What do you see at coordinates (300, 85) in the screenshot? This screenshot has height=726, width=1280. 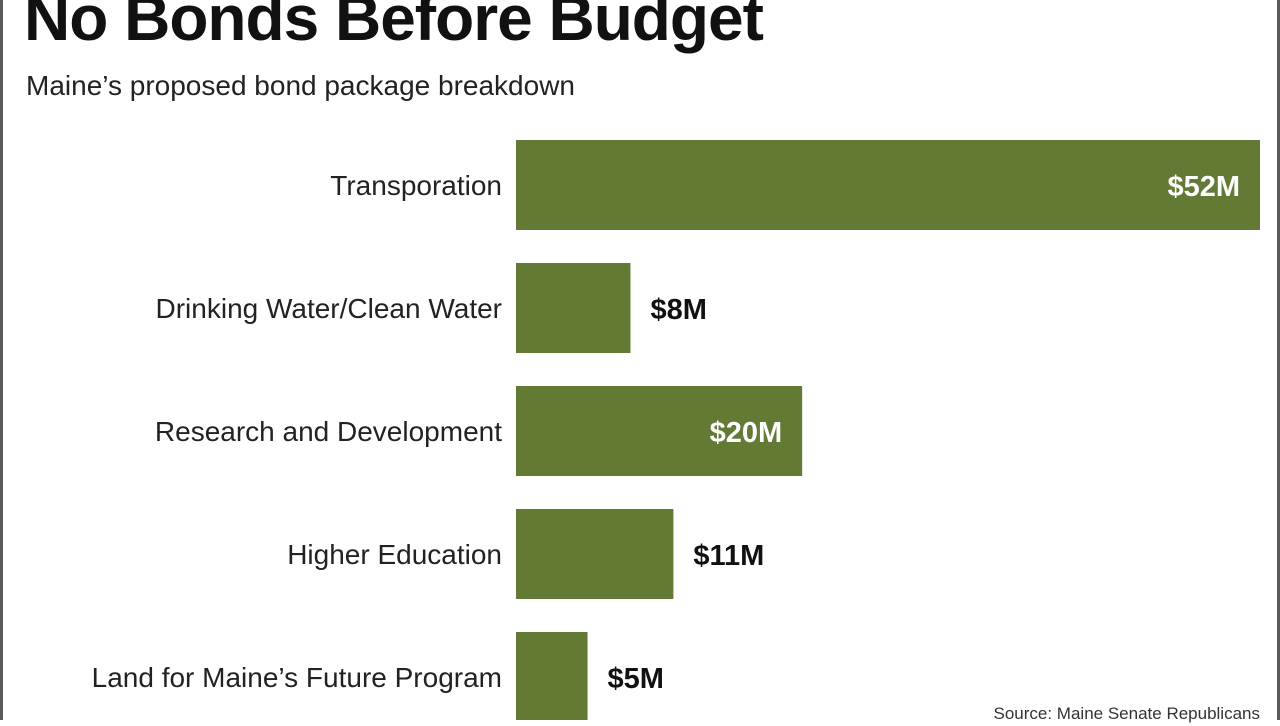 I see `chart-subtitle: Maine’s proposed bond package breakdown` at bounding box center [300, 85].